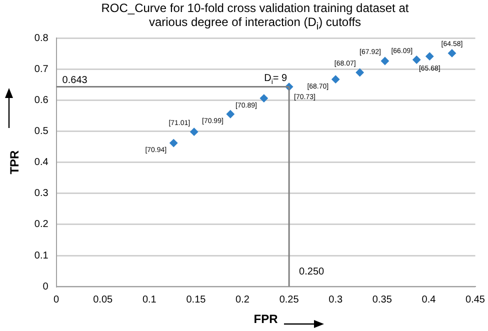  What do you see at coordinates (243, 300) in the screenshot?
I see `x-tick-label: 0.2` at bounding box center [243, 300].